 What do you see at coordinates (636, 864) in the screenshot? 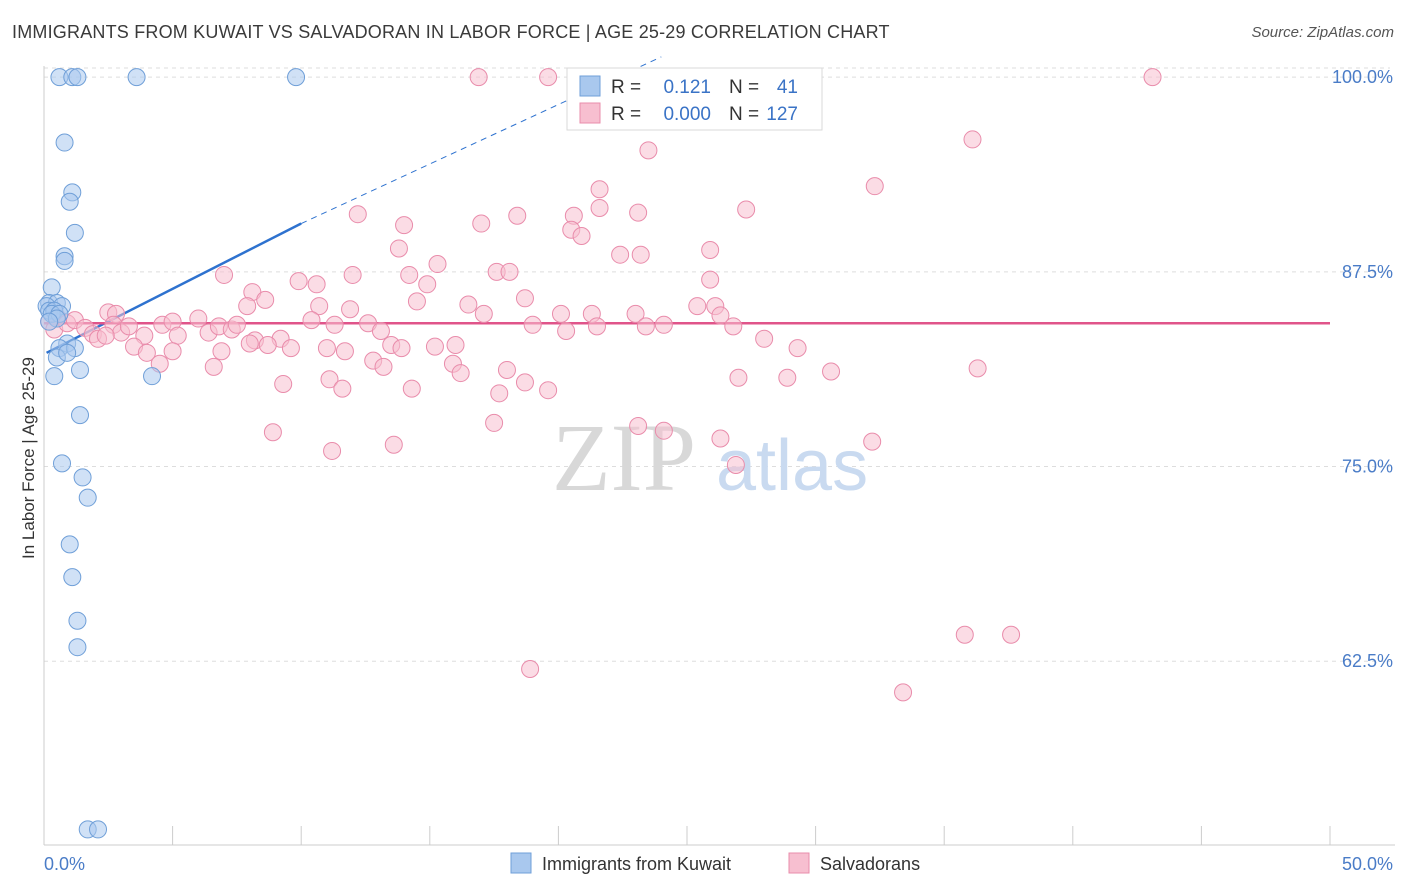
I see `legend-label-kuwait: Immigrants from Kuwait` at bounding box center [636, 864].